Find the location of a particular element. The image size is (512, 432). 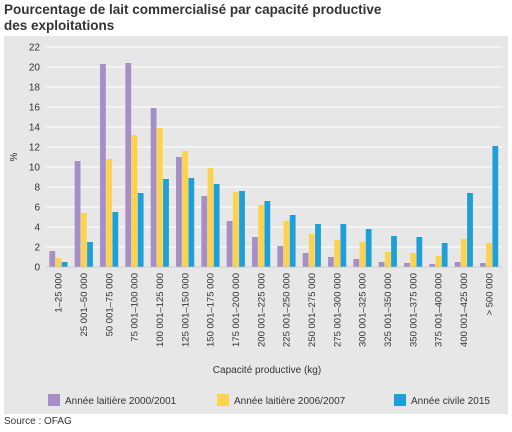

x-tick-label: 100 001–125 000 is located at coordinates (160, 310).